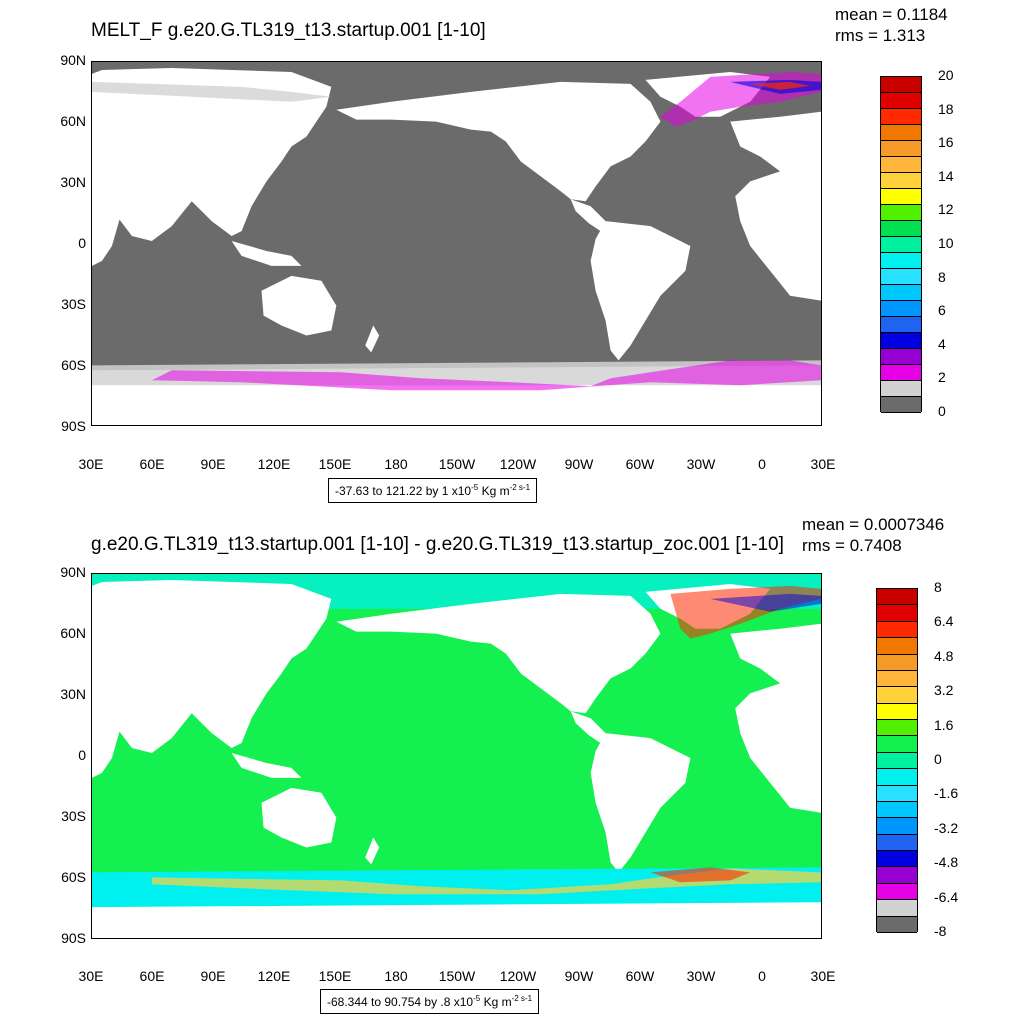 This screenshot has height=1024, width=1024. I want to click on lon-label: 90E, so click(213, 976).